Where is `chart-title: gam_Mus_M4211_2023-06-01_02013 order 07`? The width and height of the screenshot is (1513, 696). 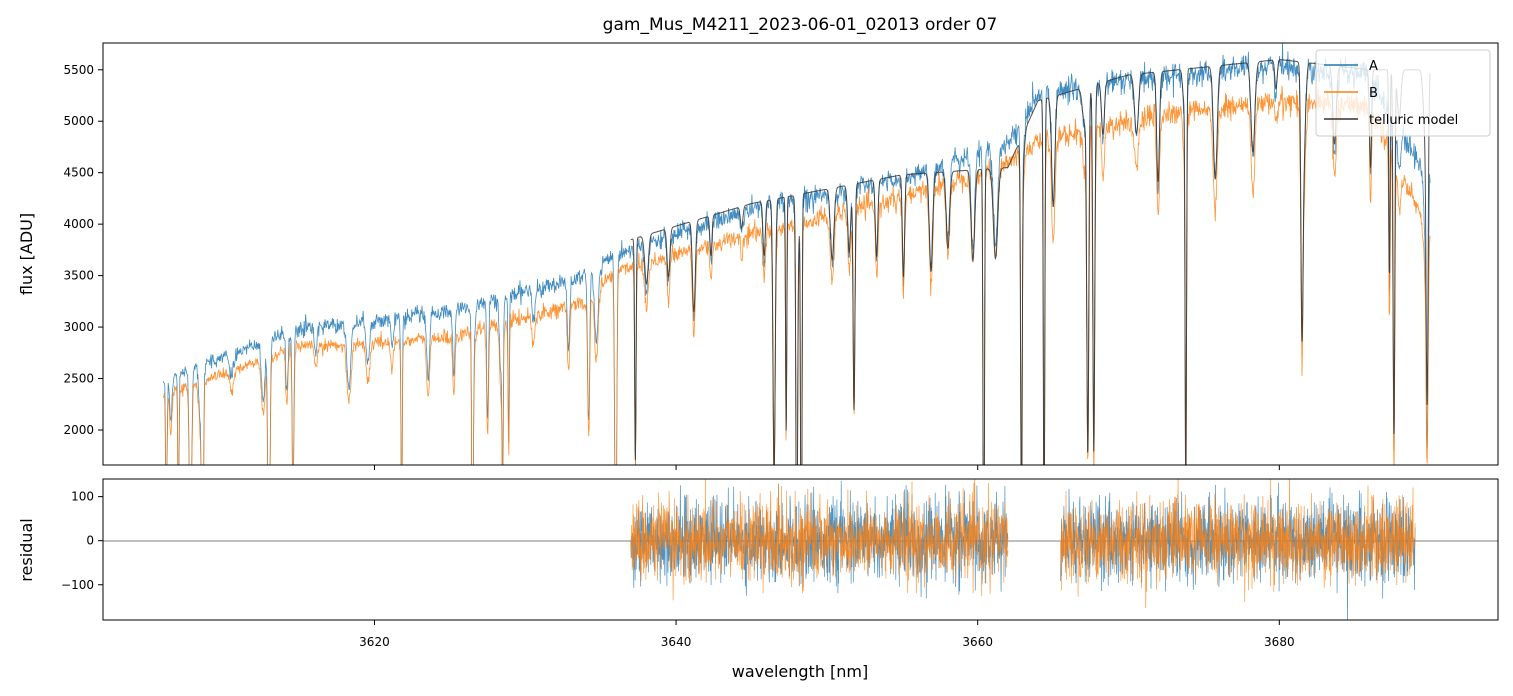 chart-title: gam_Mus_M4211_2023-06-01_02013 order 07 is located at coordinates (800, 25).